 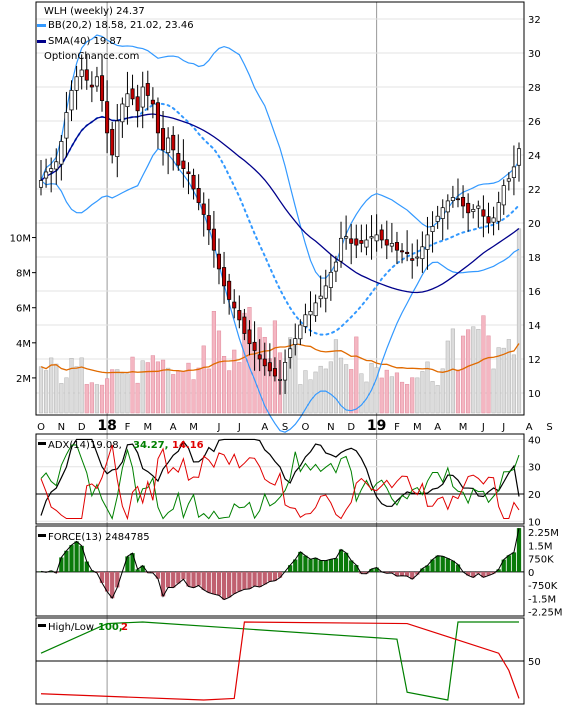 I want to click on sma-legend-label: SMA(40) 19.87, so click(x=85, y=41).